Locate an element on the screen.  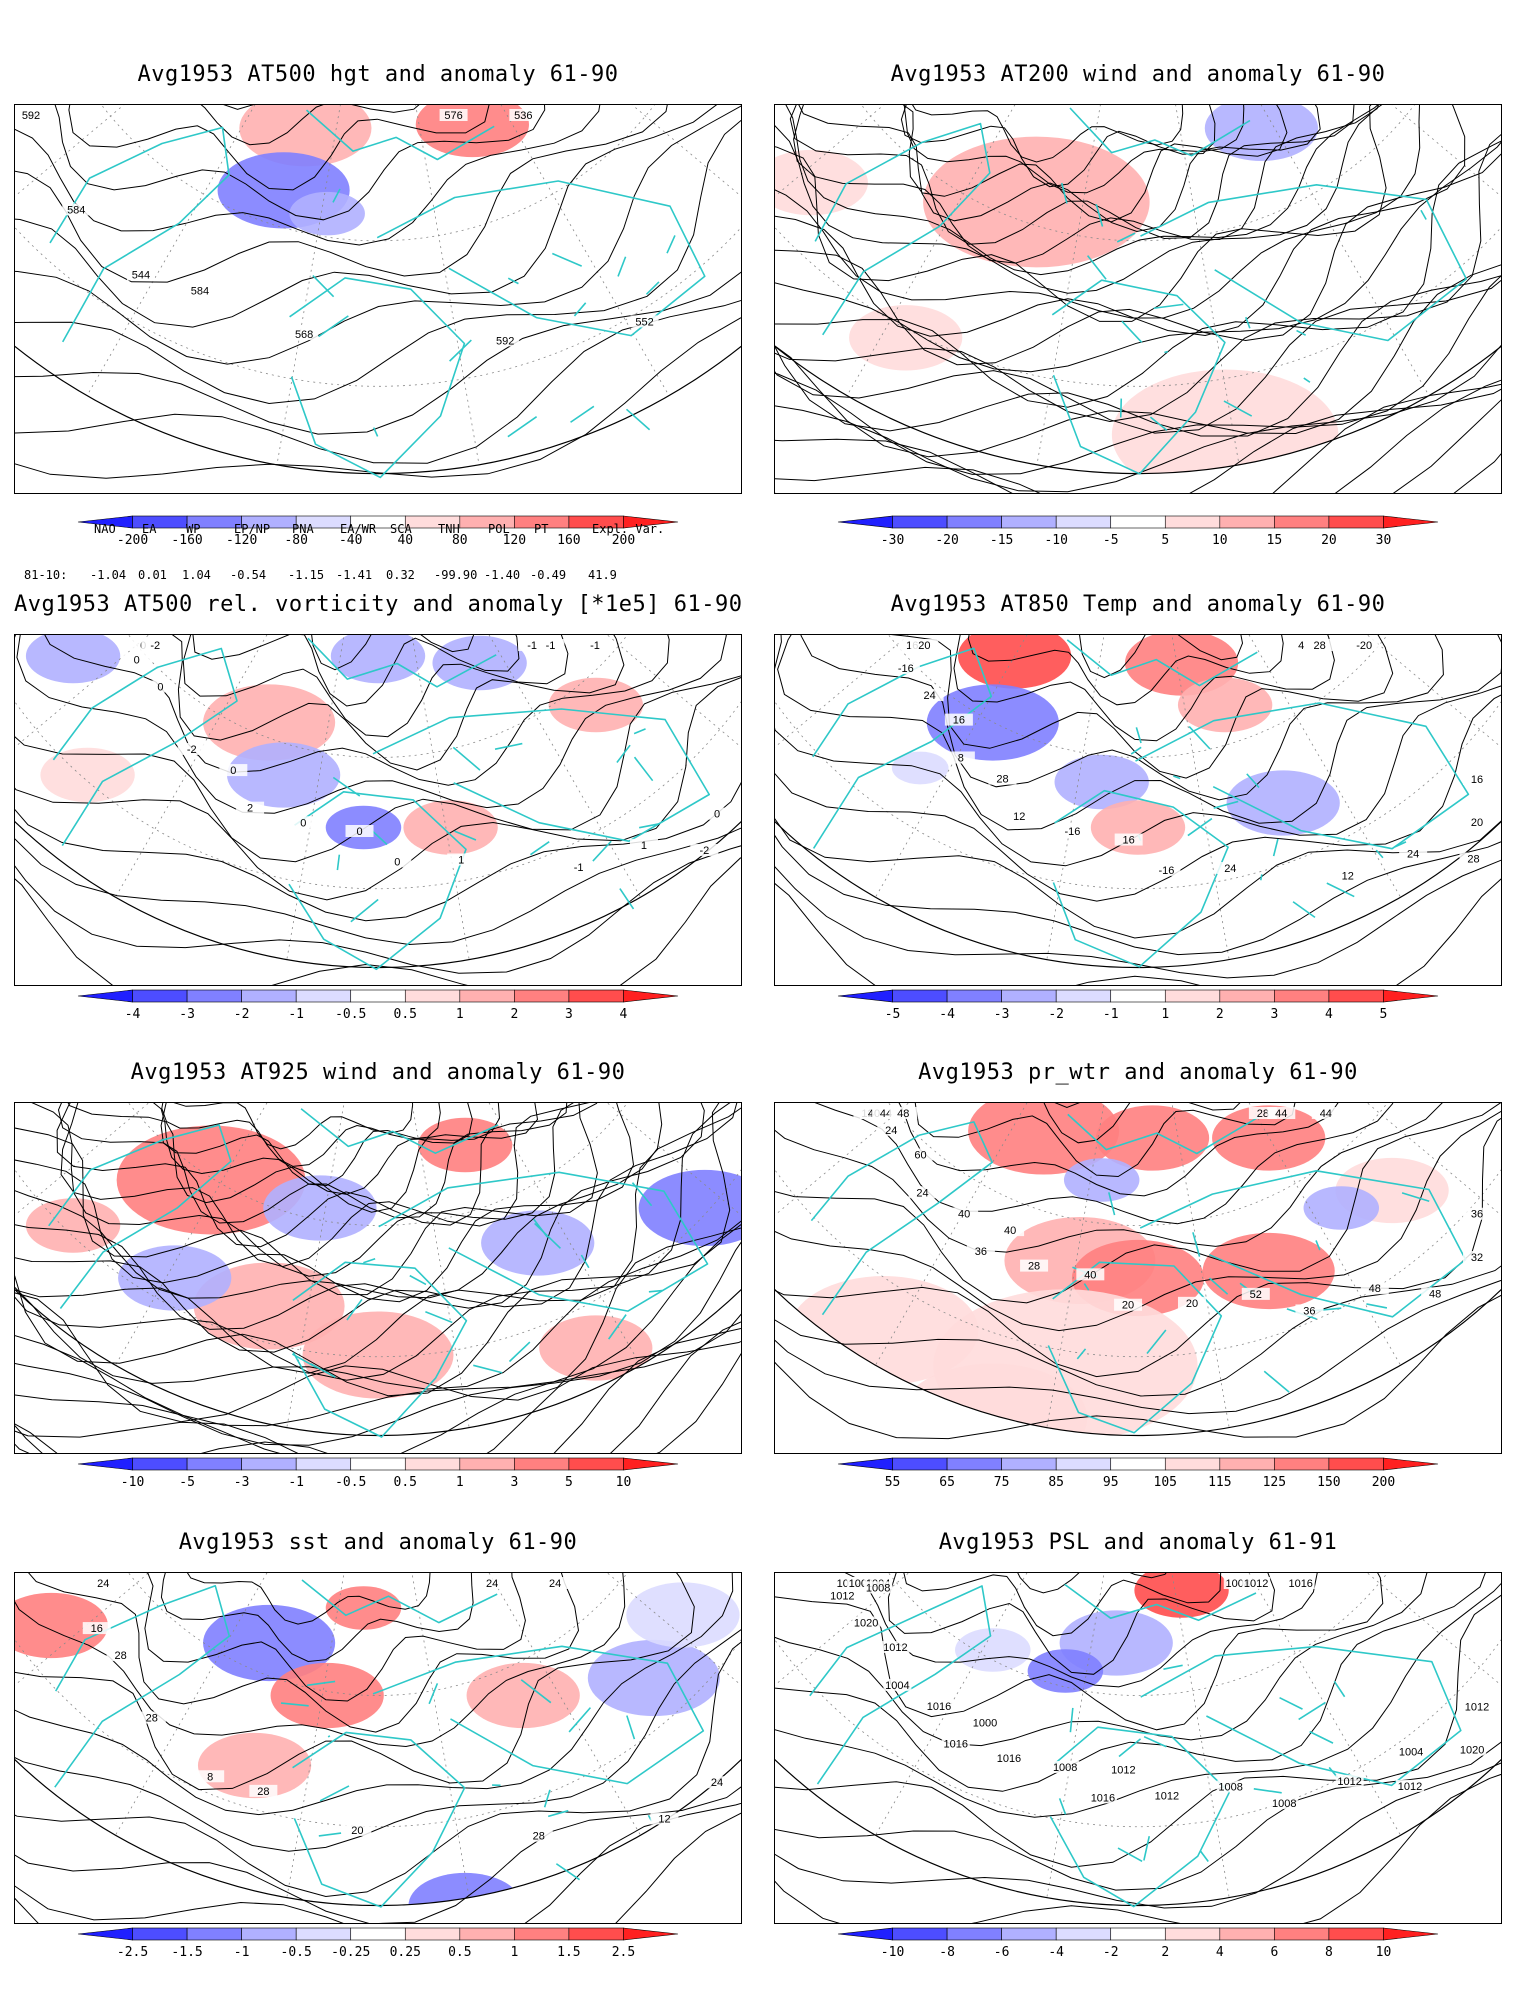
contour-label: 552 is located at coordinates (644, 322).